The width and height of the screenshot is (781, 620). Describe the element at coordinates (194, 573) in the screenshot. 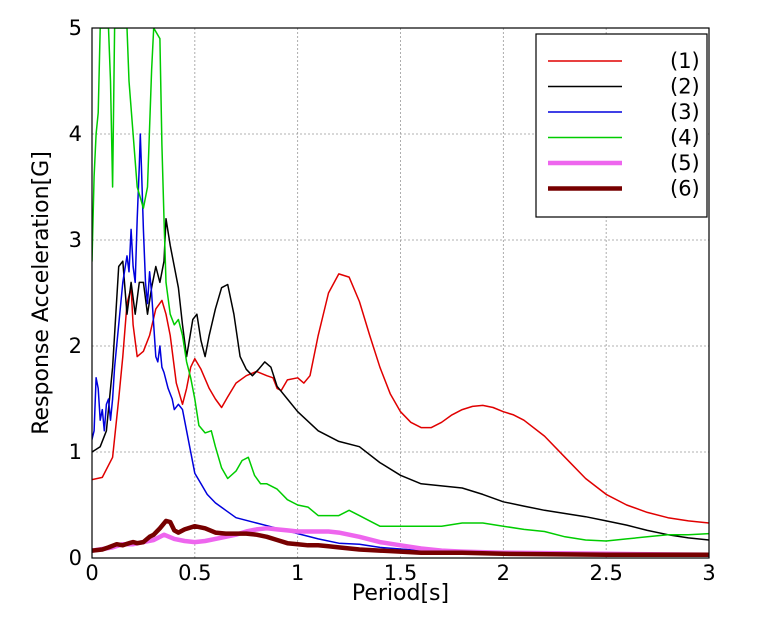

I see `x-tick-label: 0.5` at that location.